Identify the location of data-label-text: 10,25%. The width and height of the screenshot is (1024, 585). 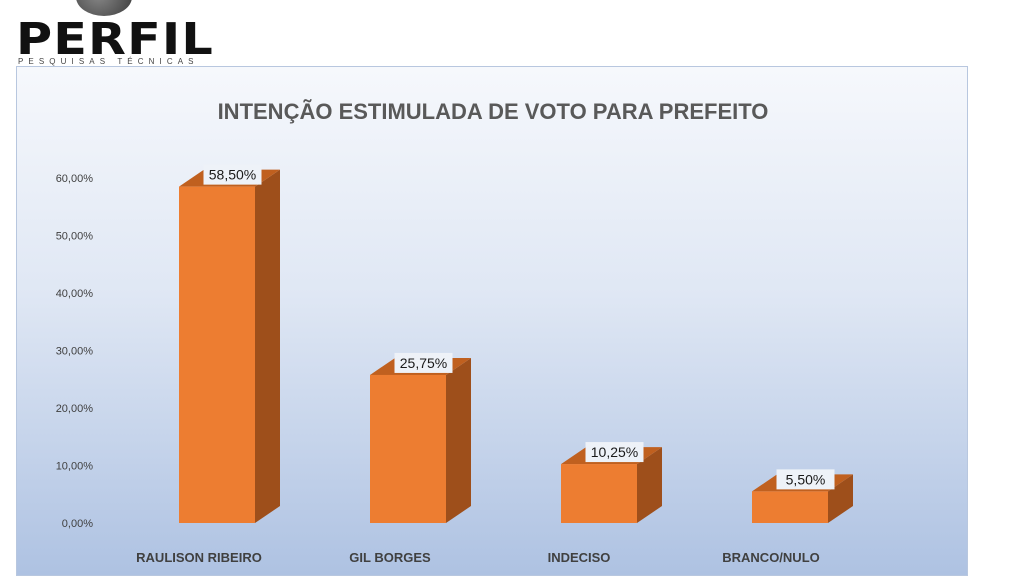
(614, 452).